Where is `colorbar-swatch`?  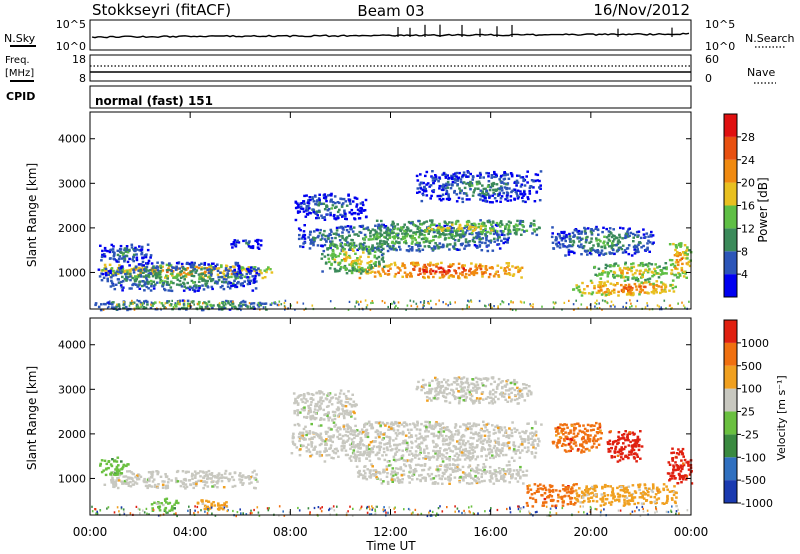 colorbar-swatch is located at coordinates (730, 125).